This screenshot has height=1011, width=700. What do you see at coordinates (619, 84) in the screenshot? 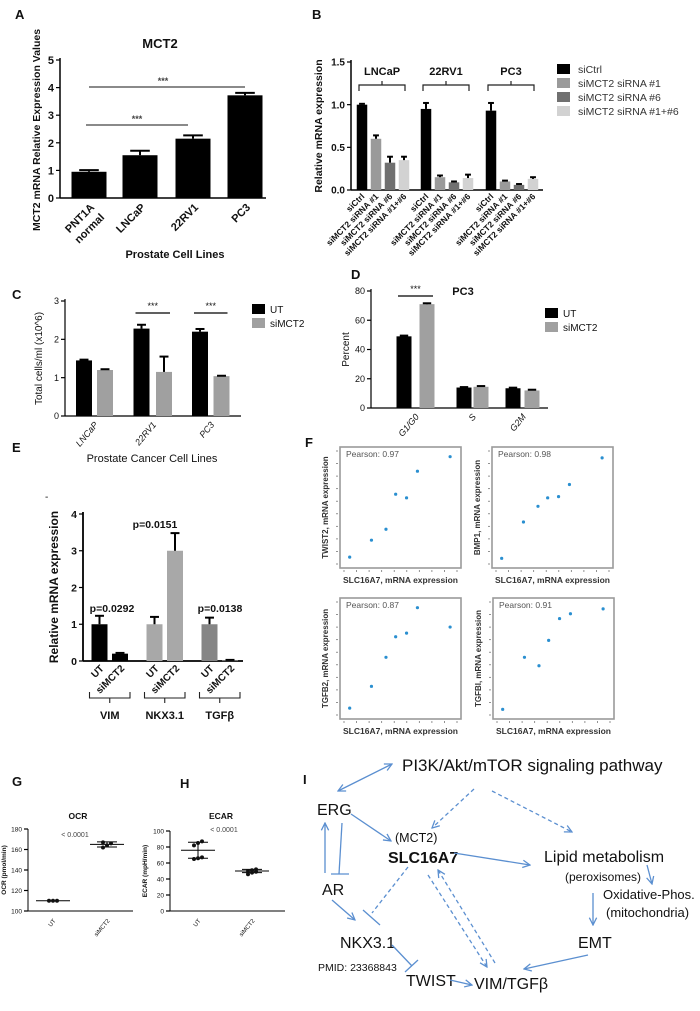
I see `legend-label: siMCT2 siRNA #1` at bounding box center [619, 84].